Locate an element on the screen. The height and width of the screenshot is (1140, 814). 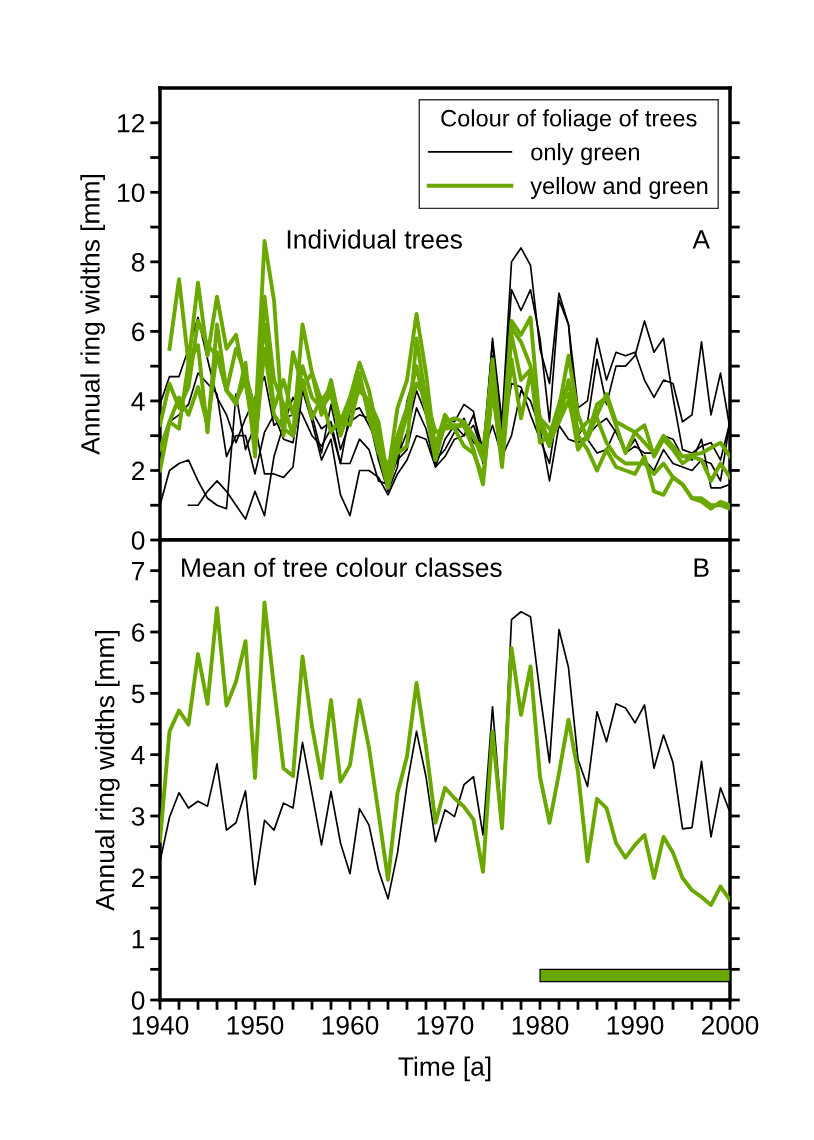
y-tick-label: 10 is located at coordinates (131, 193).